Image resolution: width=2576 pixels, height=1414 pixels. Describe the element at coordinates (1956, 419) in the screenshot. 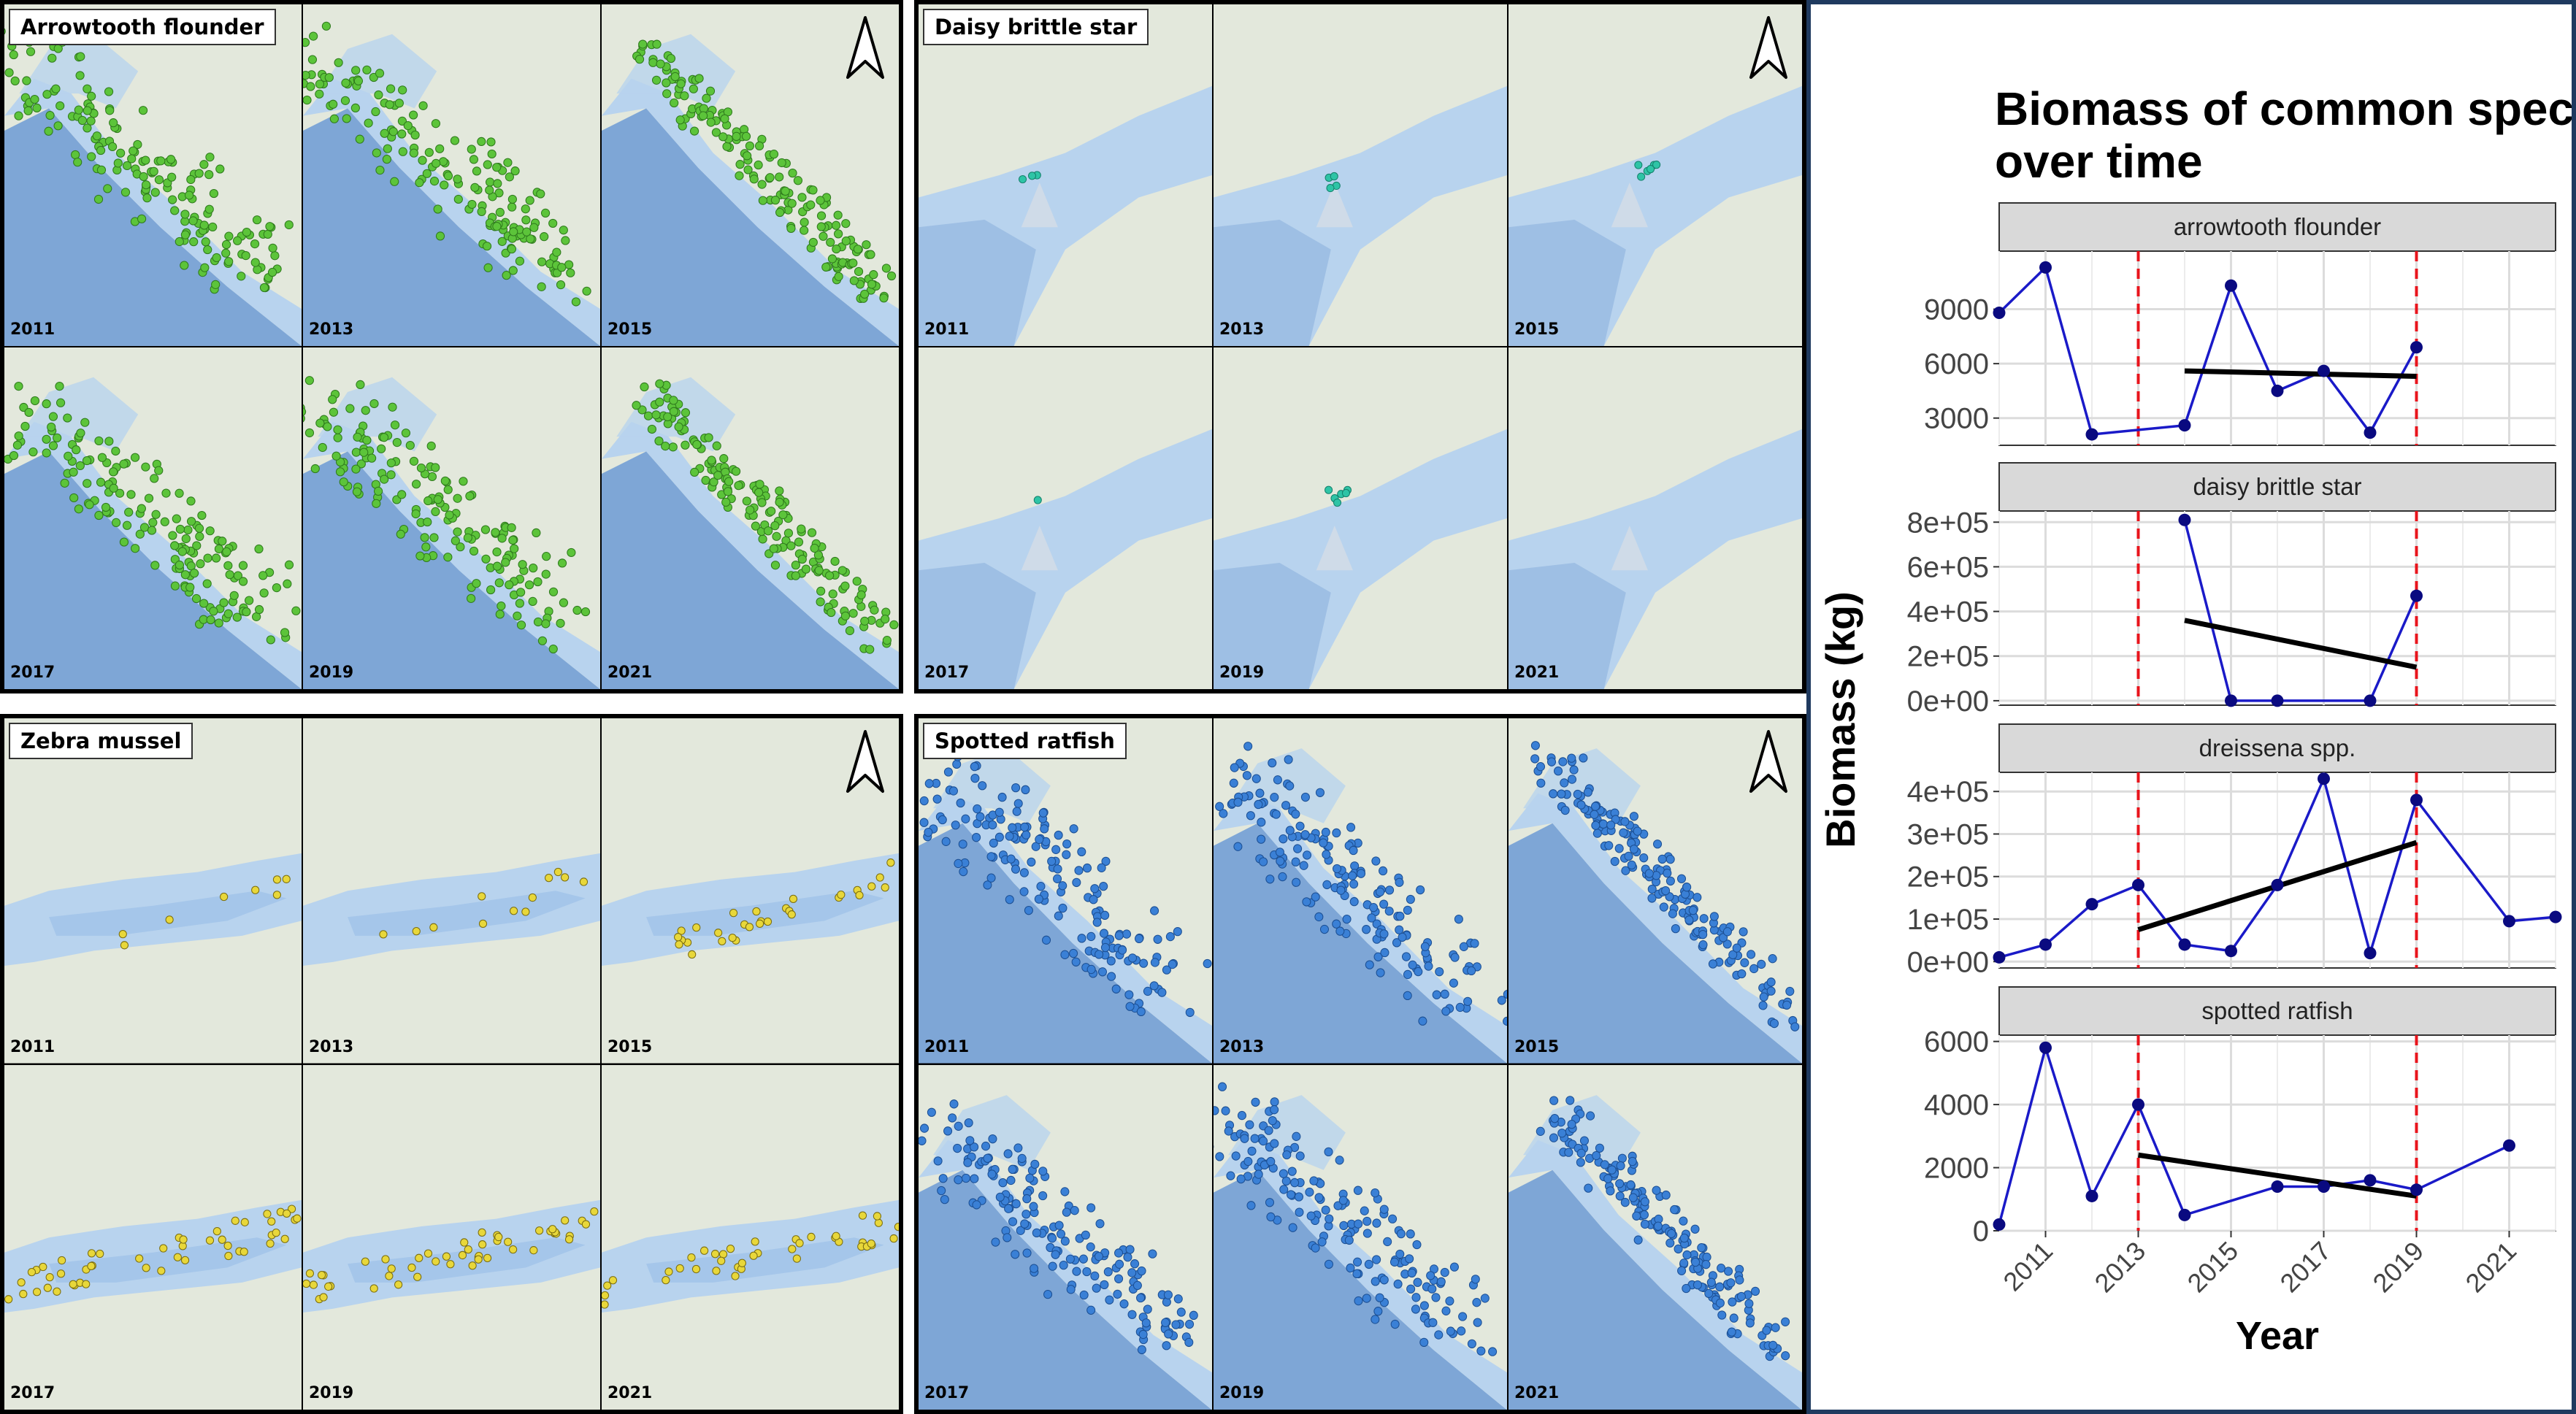

I see `y-tick-label: 3000` at that location.